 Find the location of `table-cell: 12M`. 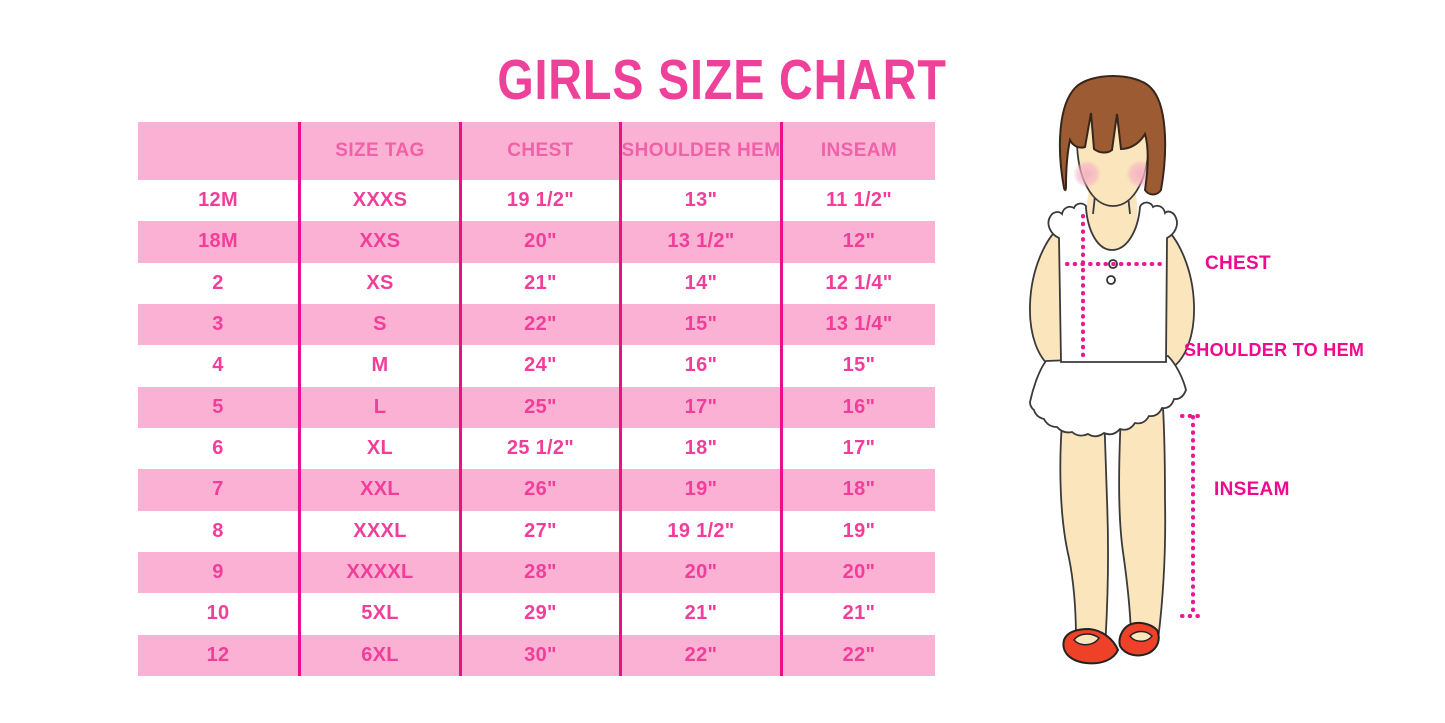

table-cell: 12M is located at coordinates (218, 200).